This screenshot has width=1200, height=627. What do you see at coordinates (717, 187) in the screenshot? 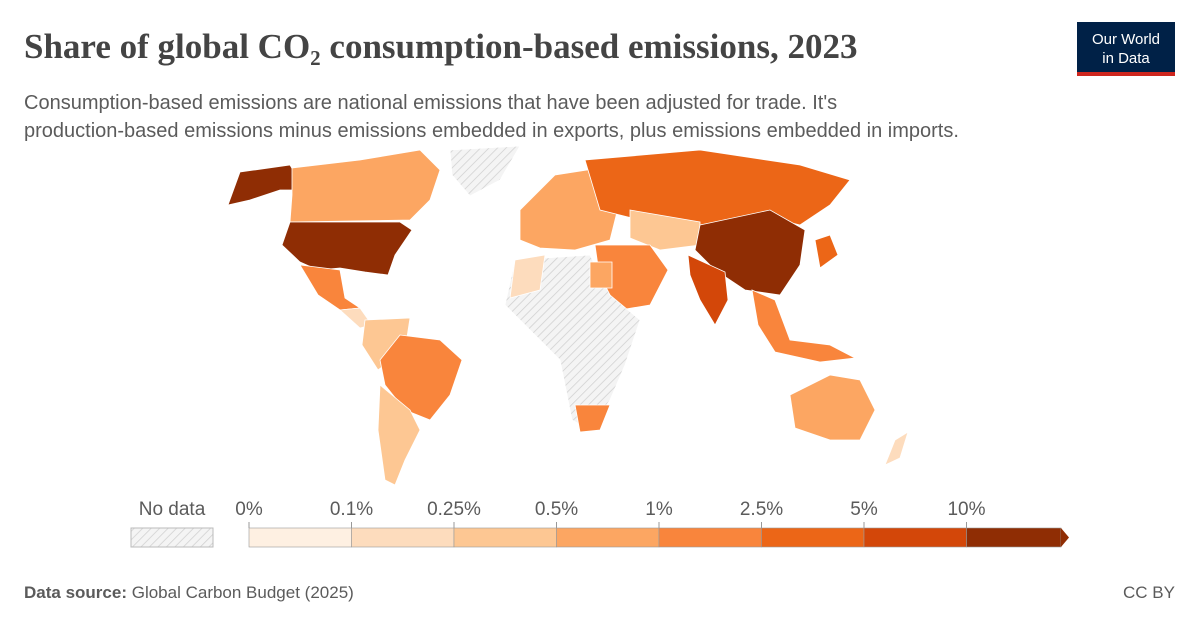
I see `russia` at bounding box center [717, 187].